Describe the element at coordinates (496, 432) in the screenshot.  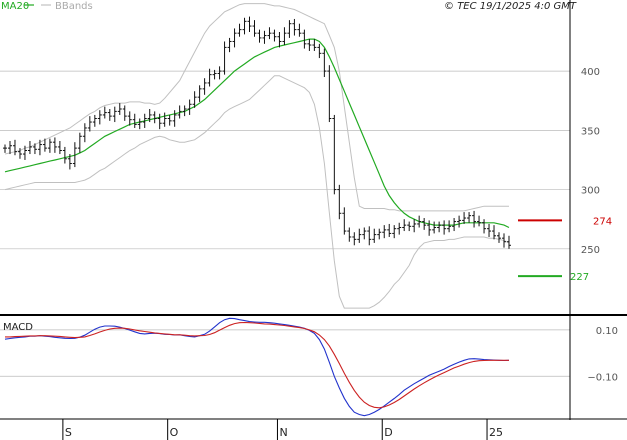
I see `x-axis-label-4: 25` at that location.